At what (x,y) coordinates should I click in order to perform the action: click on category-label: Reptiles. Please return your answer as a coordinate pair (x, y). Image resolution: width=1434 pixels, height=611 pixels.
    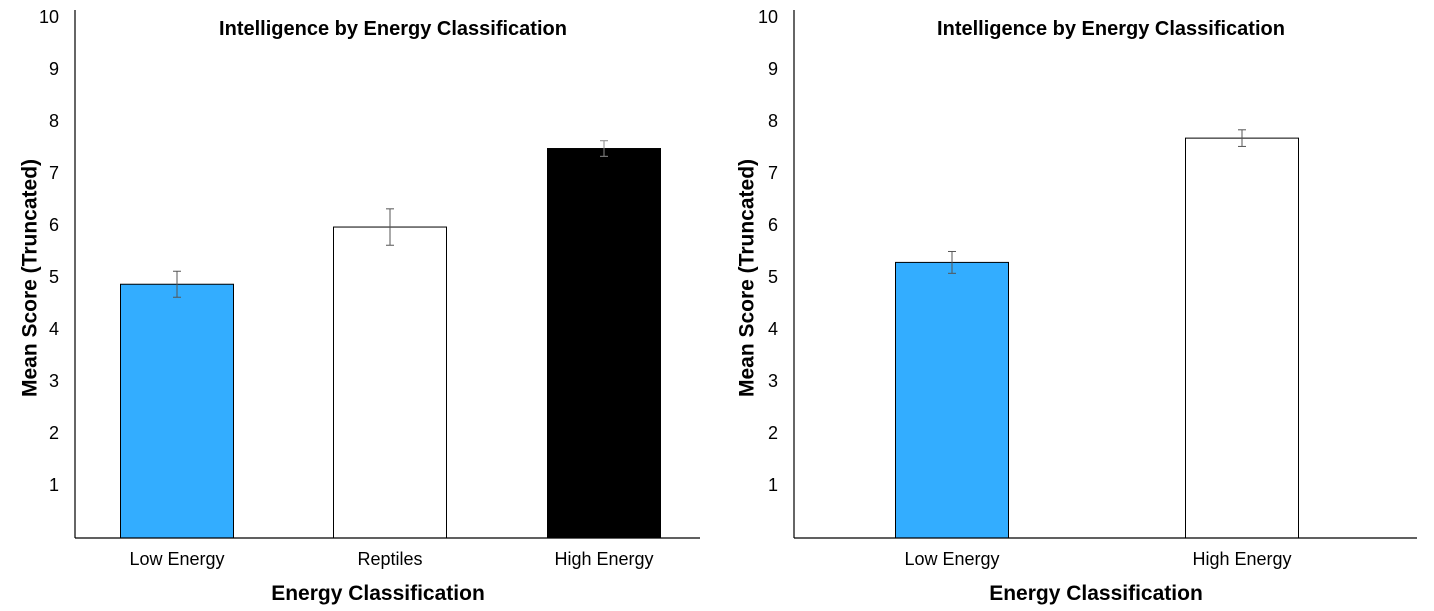
    Looking at the image, I should click on (389, 559).